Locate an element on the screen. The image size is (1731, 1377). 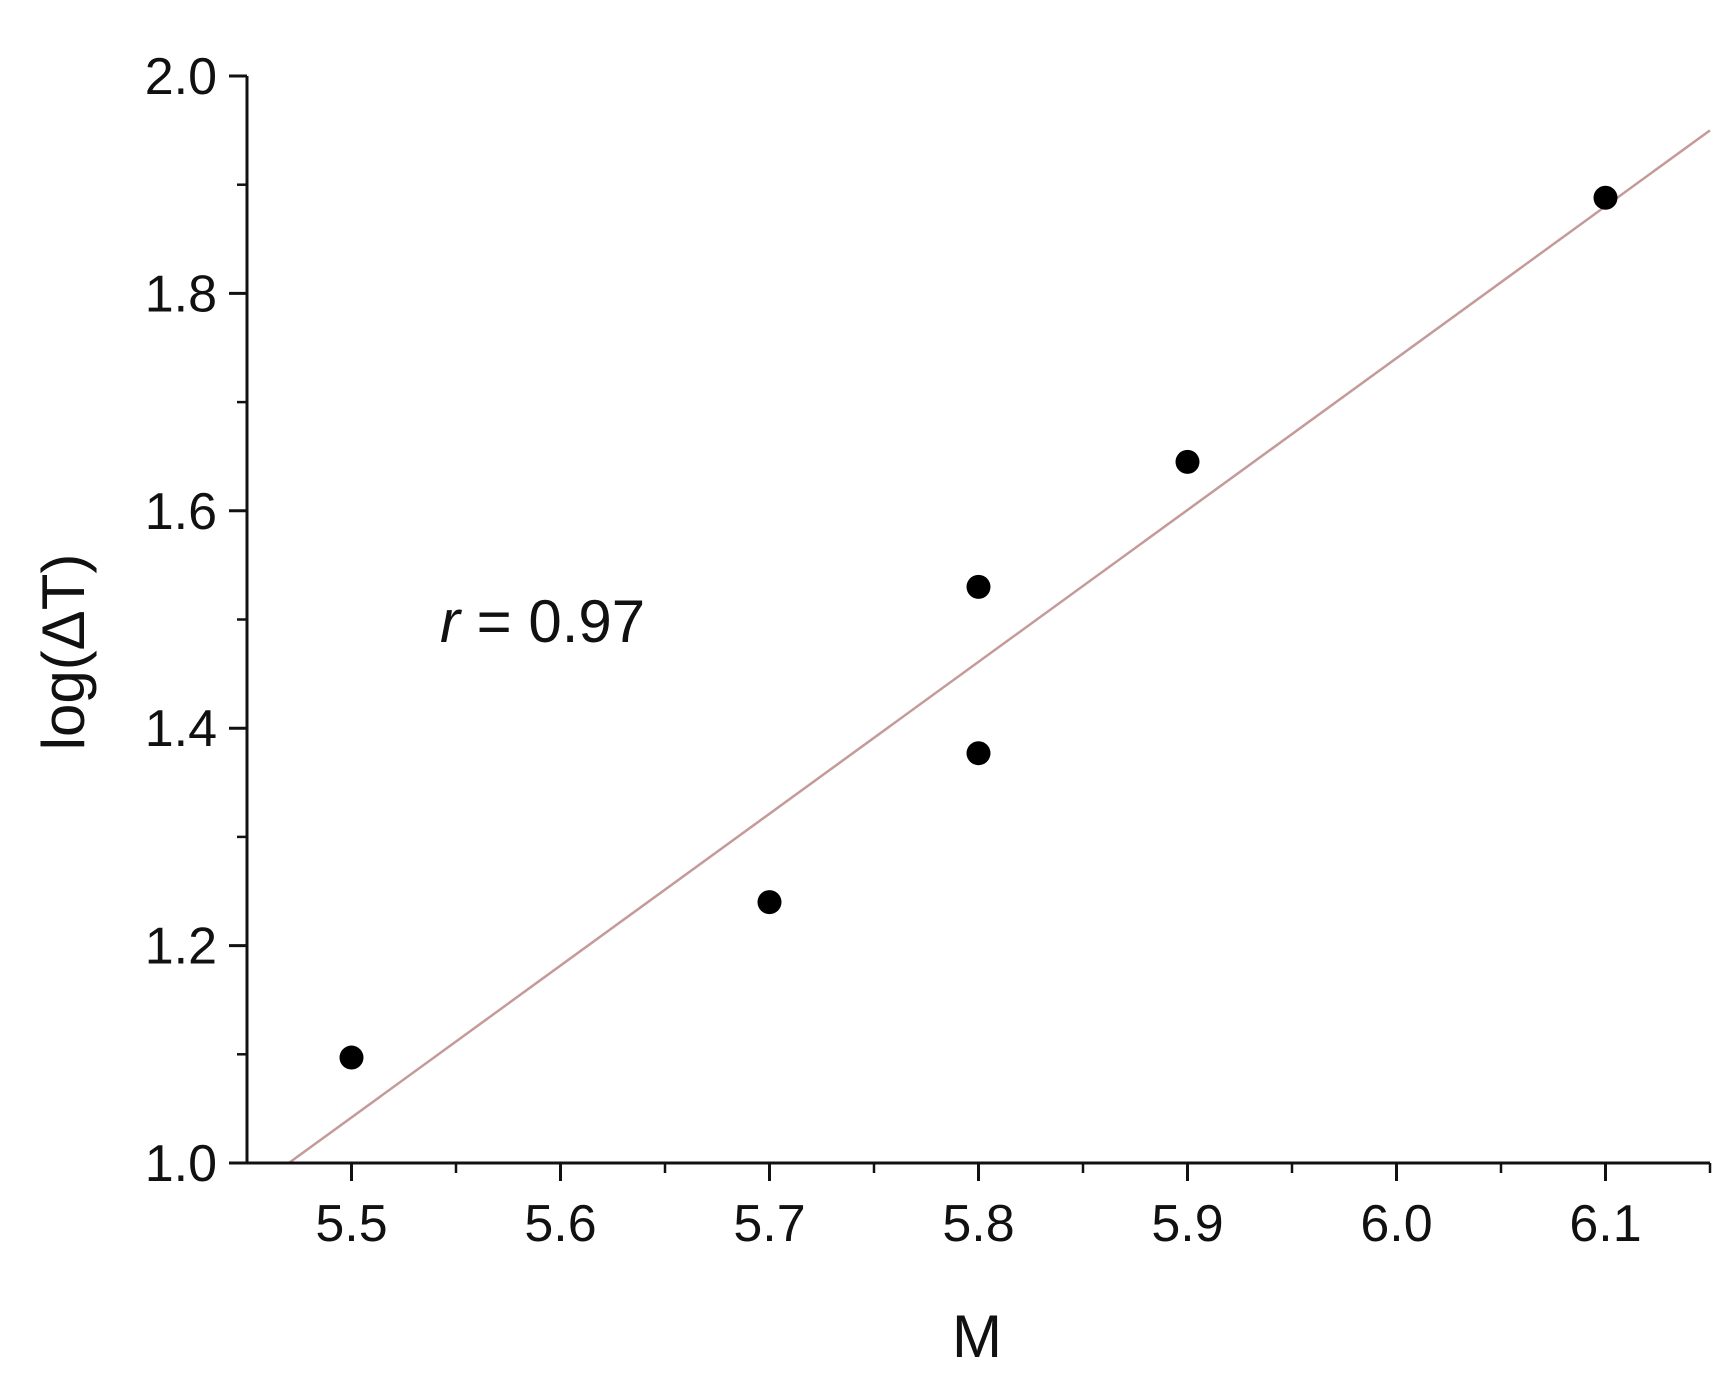
x-tick-label: 5.9 is located at coordinates (1187, 1224).